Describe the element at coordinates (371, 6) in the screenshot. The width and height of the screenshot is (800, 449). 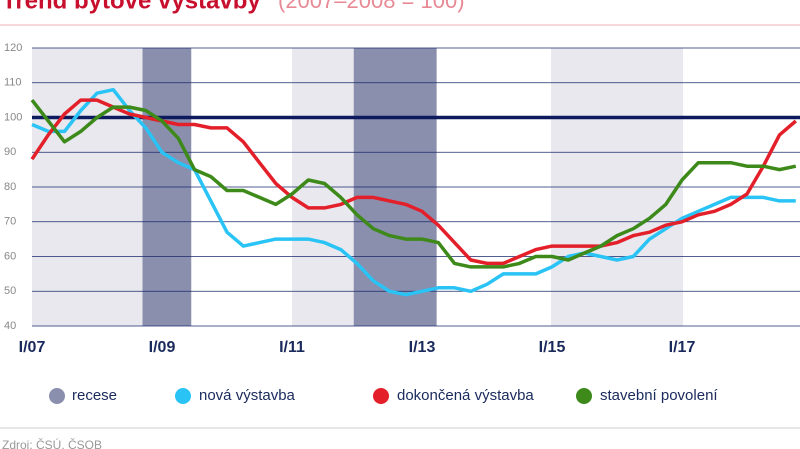
I see `chart-subtitle: (2007–2008 = 100)` at that location.